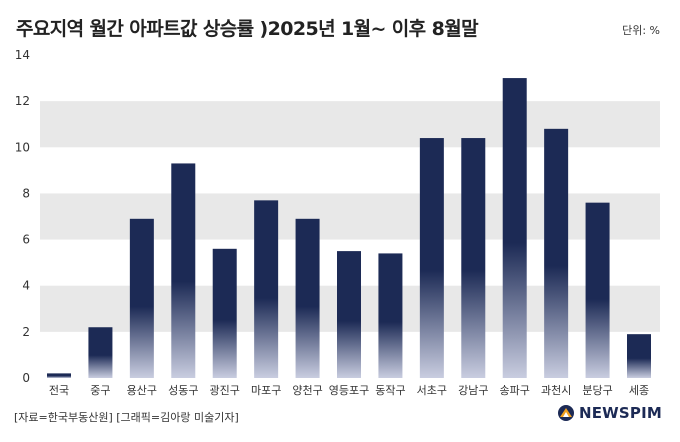 This screenshot has width=680, height=442. Describe the element at coordinates (307, 390) in the screenshot. I see `x-category-label: 양천구` at that location.